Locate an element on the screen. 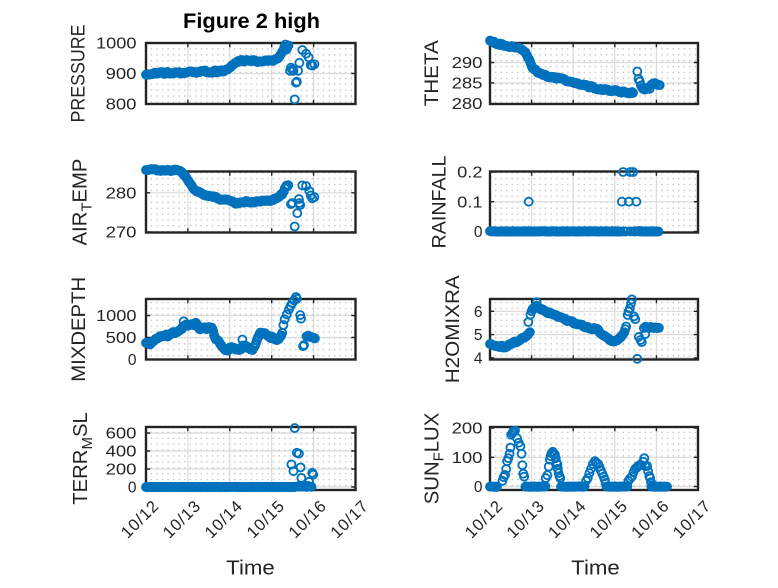  svg-text: PRESSURE is located at coordinates (79, 74).